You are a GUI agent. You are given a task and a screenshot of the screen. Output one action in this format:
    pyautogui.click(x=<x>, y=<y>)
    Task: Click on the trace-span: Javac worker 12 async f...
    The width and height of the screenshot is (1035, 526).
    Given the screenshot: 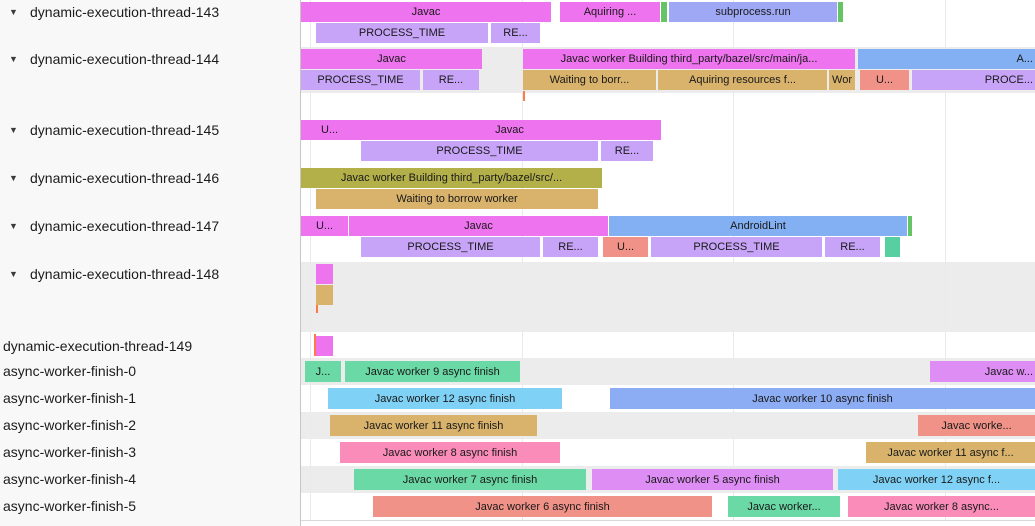 What is the action you would take?
    pyautogui.click(x=936, y=479)
    